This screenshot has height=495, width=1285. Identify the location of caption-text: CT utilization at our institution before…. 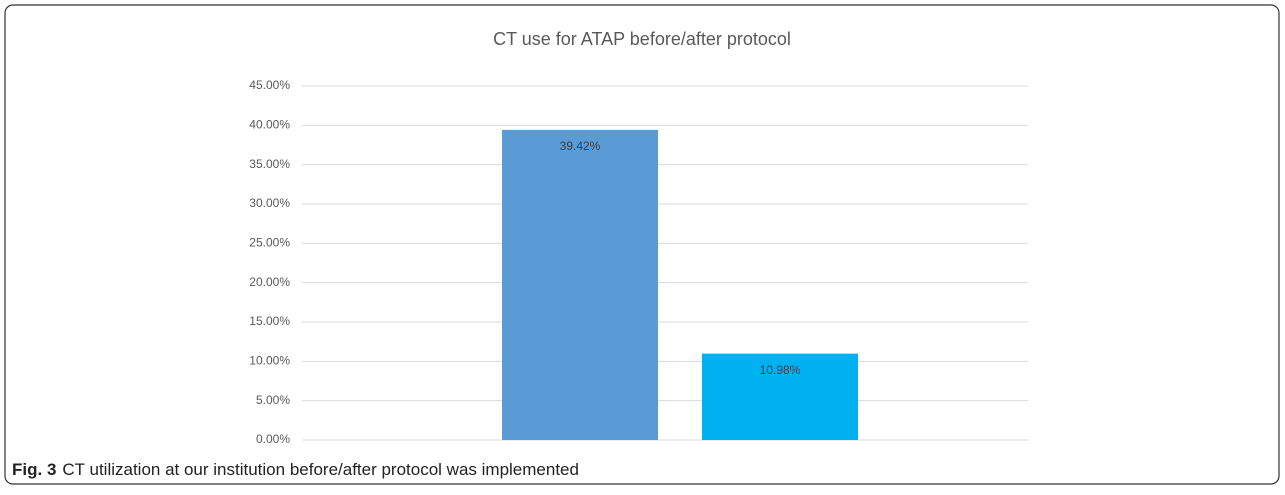
(320, 469).